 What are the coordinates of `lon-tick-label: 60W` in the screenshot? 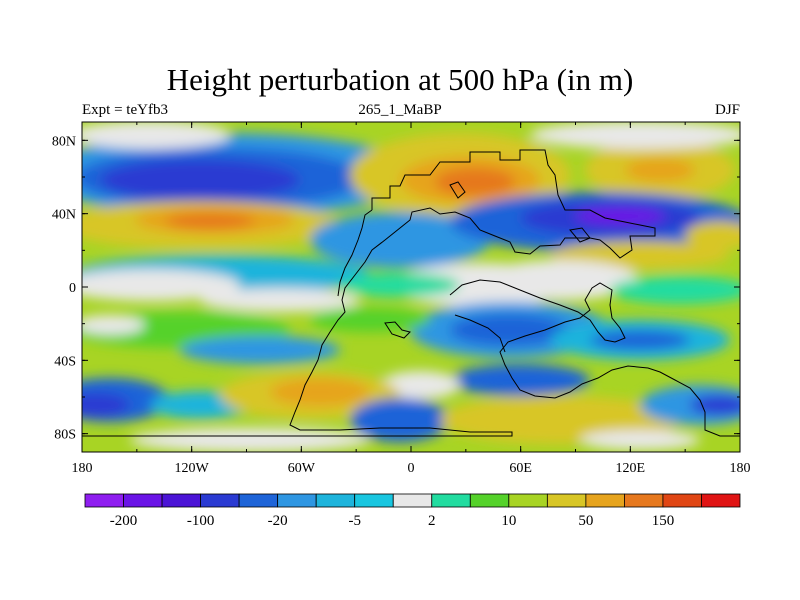 It's located at (302, 468).